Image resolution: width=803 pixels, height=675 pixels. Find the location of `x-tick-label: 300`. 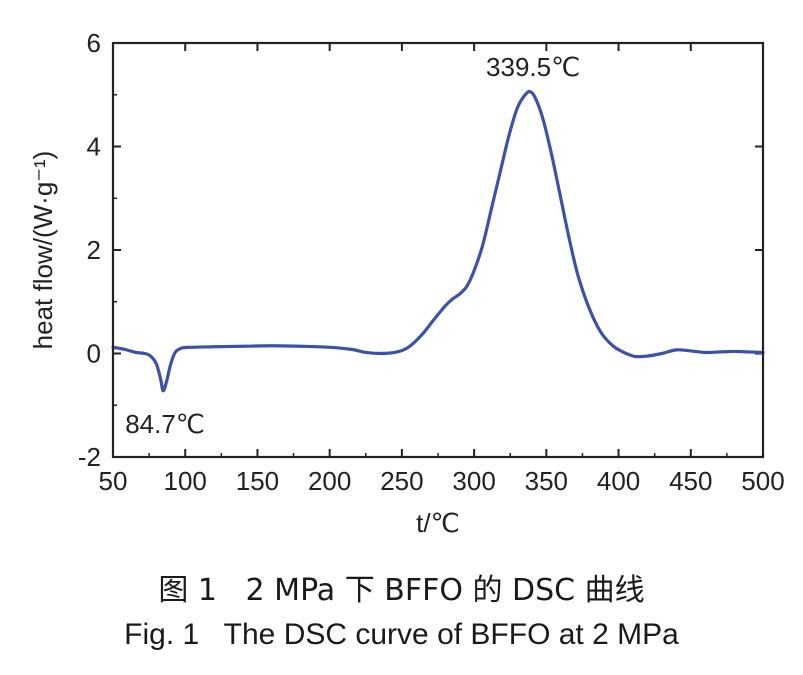

x-tick-label: 300 is located at coordinates (473, 481).